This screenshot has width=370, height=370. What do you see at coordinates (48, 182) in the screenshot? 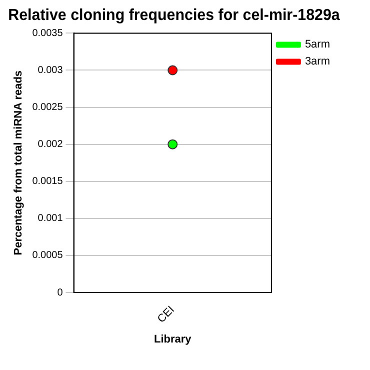
I see `y-tick-label: 0.0015` at bounding box center [48, 182].